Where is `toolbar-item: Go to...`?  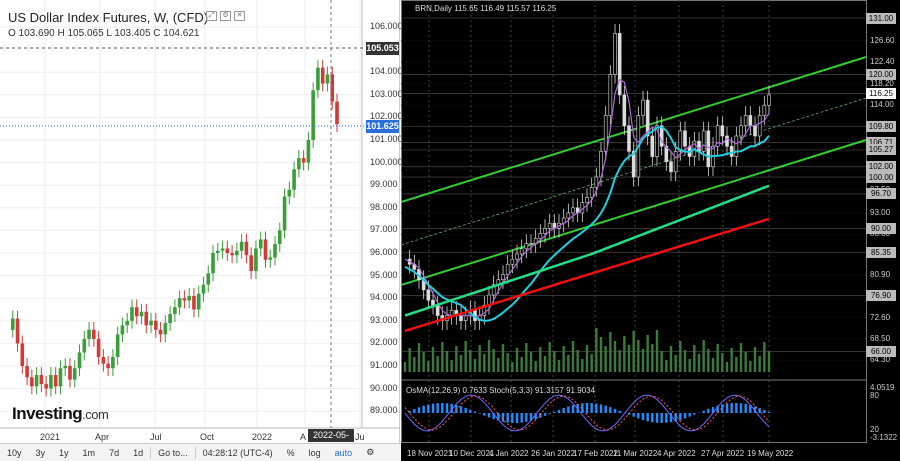
toolbar-item: Go to... is located at coordinates (173, 452).